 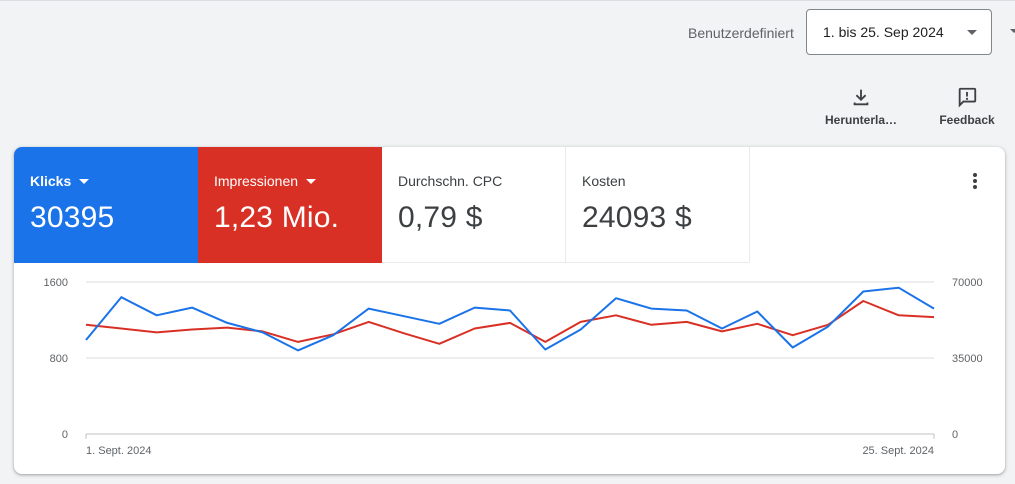 I want to click on series-line-klicks, so click(x=510, y=319).